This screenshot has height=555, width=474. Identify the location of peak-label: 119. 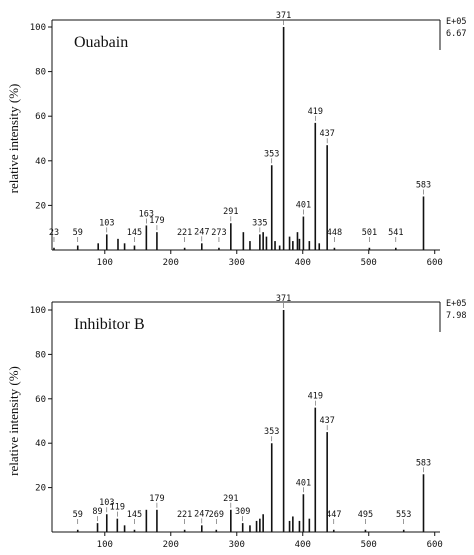
(117, 508).